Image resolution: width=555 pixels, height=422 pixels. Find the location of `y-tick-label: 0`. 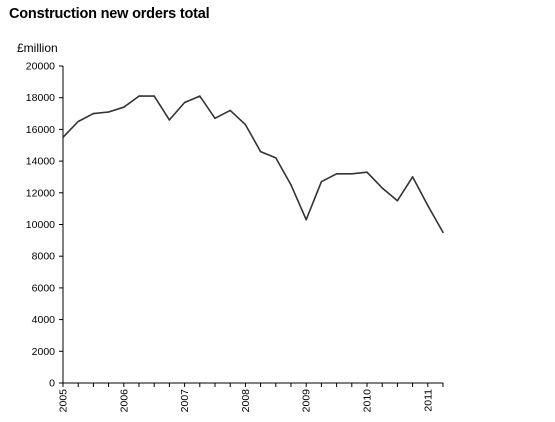

y-tick-label: 0 is located at coordinates (52, 384).